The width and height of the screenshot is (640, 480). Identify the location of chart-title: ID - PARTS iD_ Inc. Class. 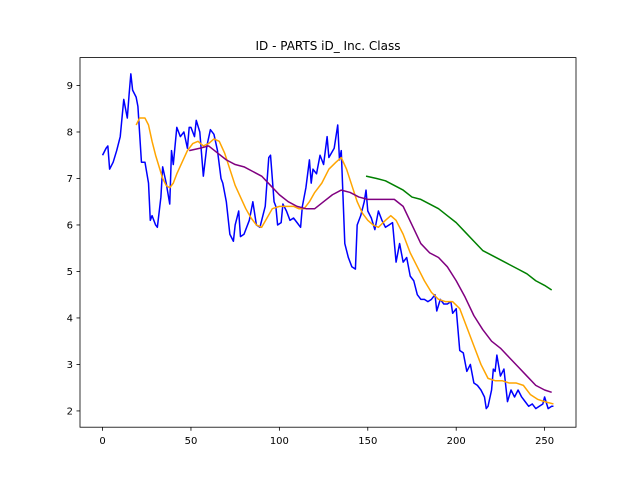
(328, 46).